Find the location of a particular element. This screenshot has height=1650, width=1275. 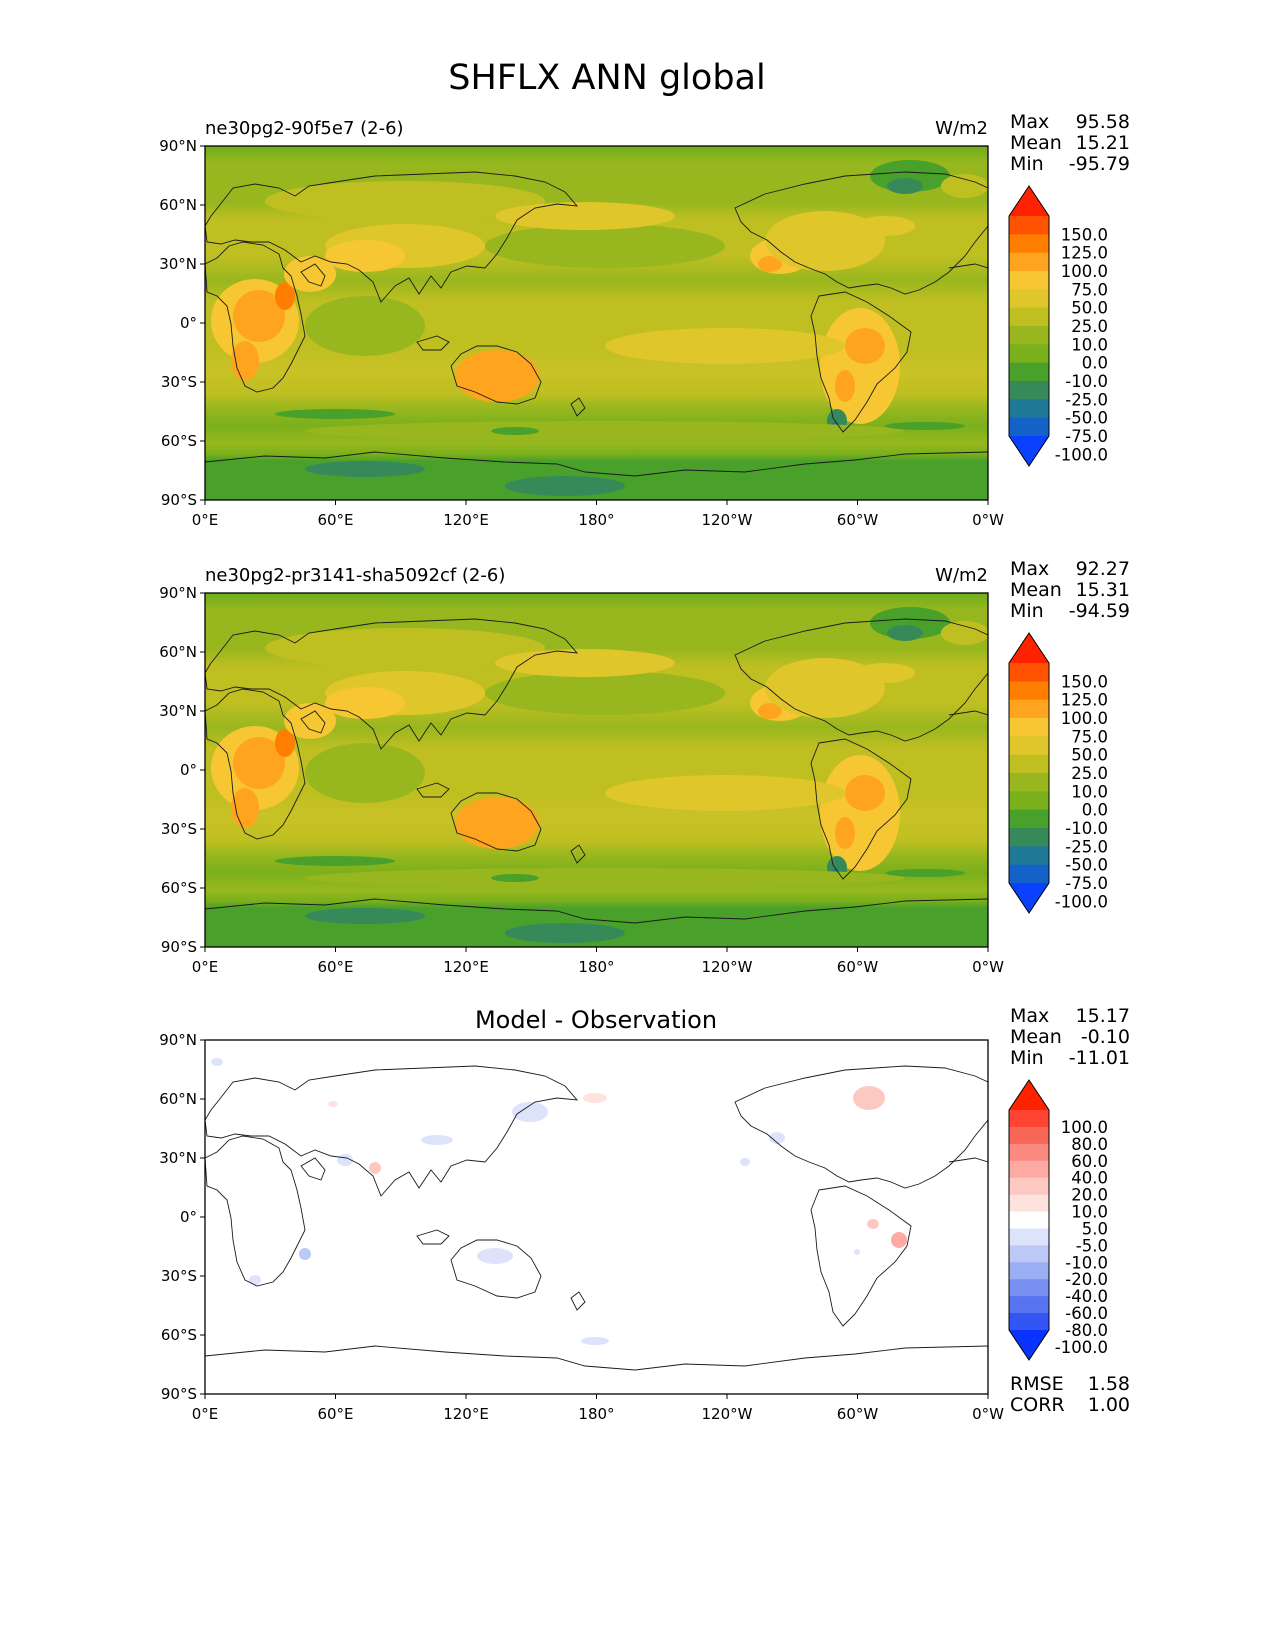

colorbar-level-label: 40.0 is located at coordinates (1089, 1178).